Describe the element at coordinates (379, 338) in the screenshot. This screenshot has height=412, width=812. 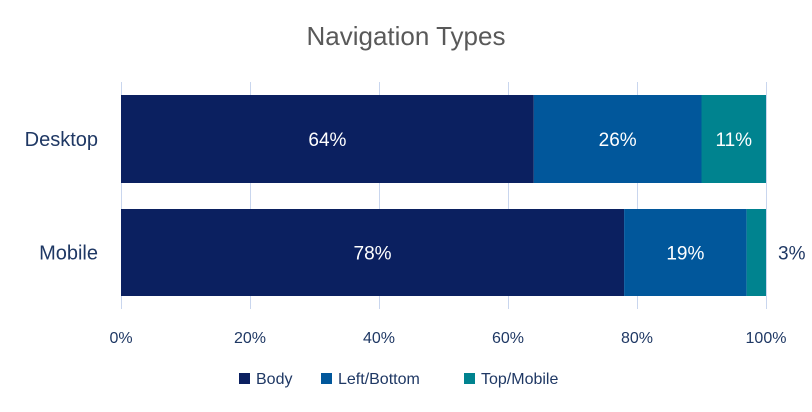
I see `x-tick-label: 40%` at that location.